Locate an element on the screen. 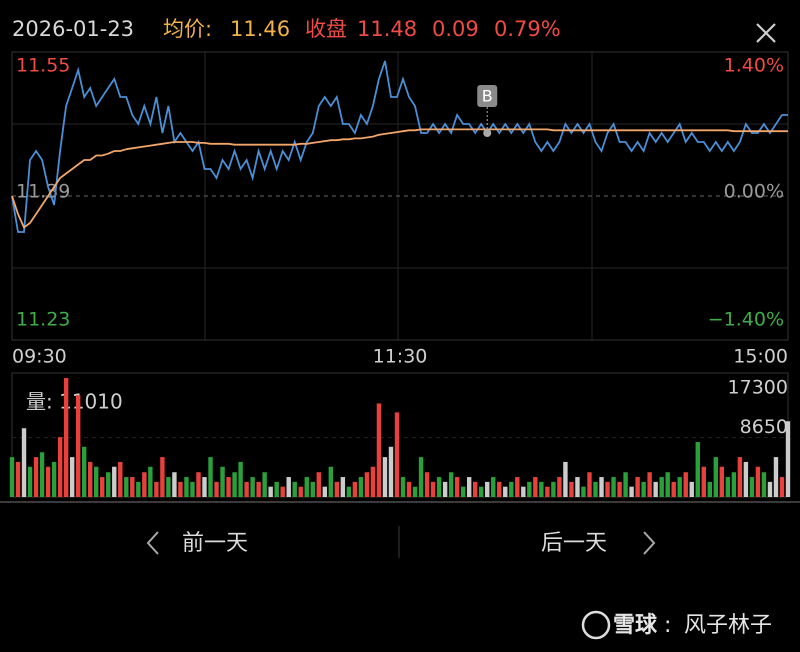 This screenshot has width=800, height=652. chevron-left is located at coordinates (152, 543).